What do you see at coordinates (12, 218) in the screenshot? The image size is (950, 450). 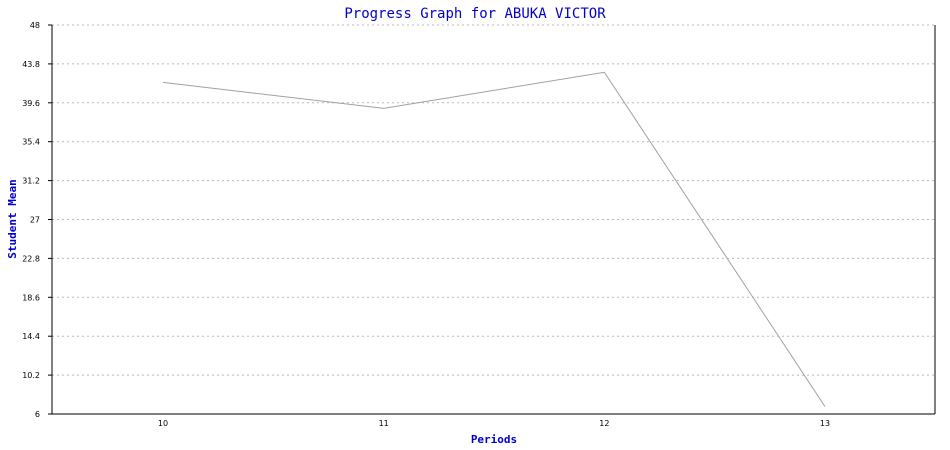 I see `y-axis-label: Student Mean` at bounding box center [12, 218].